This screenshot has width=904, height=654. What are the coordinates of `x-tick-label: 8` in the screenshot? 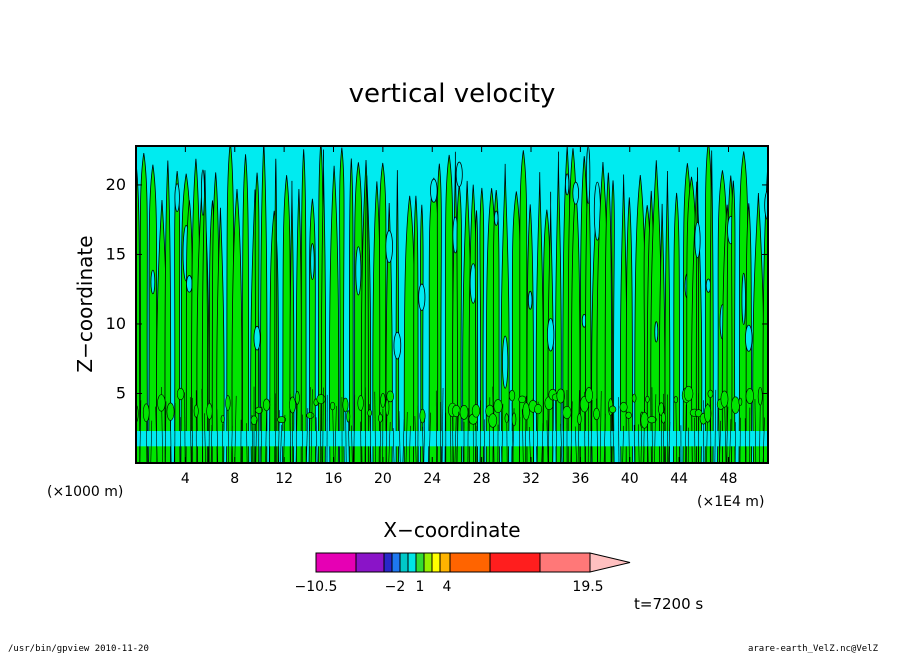 It's located at (234, 479).